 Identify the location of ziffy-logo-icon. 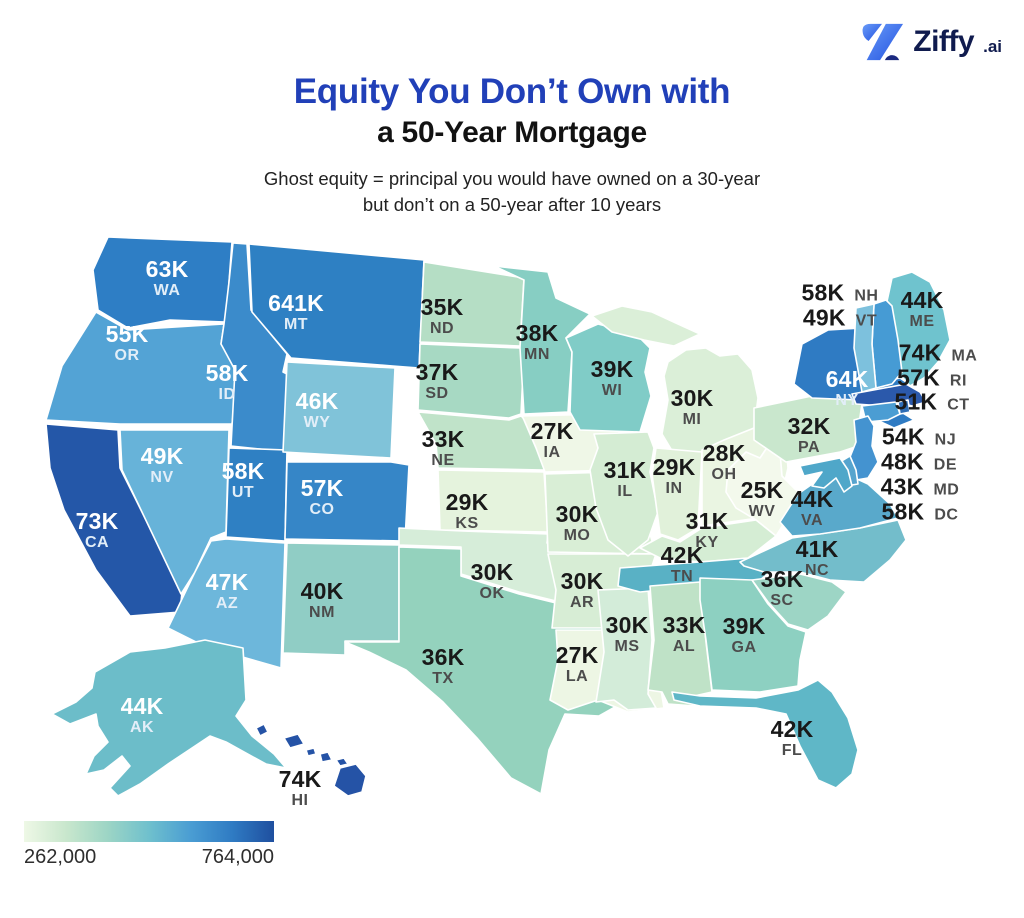
(883, 42).